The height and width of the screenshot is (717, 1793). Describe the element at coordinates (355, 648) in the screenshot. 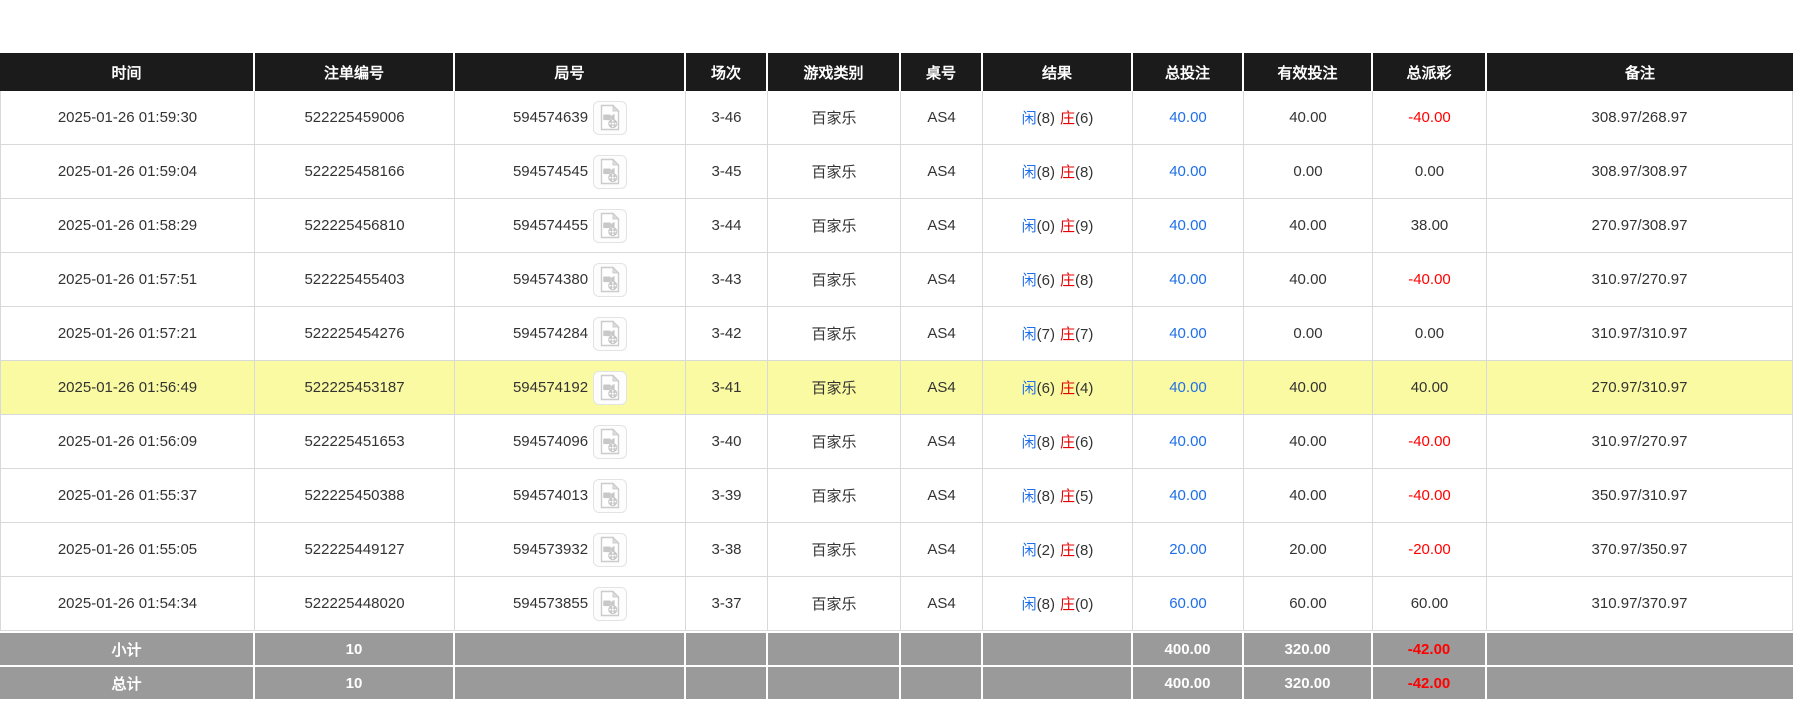

I see `summary-count: 10` at that location.